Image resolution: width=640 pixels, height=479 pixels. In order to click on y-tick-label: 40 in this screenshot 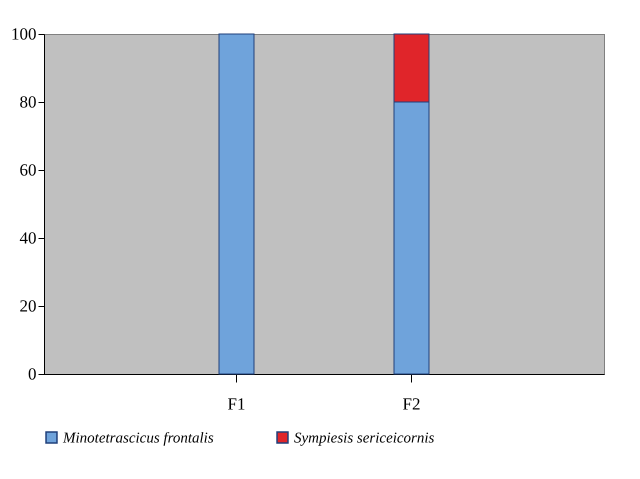, I will do `click(28, 238)`.